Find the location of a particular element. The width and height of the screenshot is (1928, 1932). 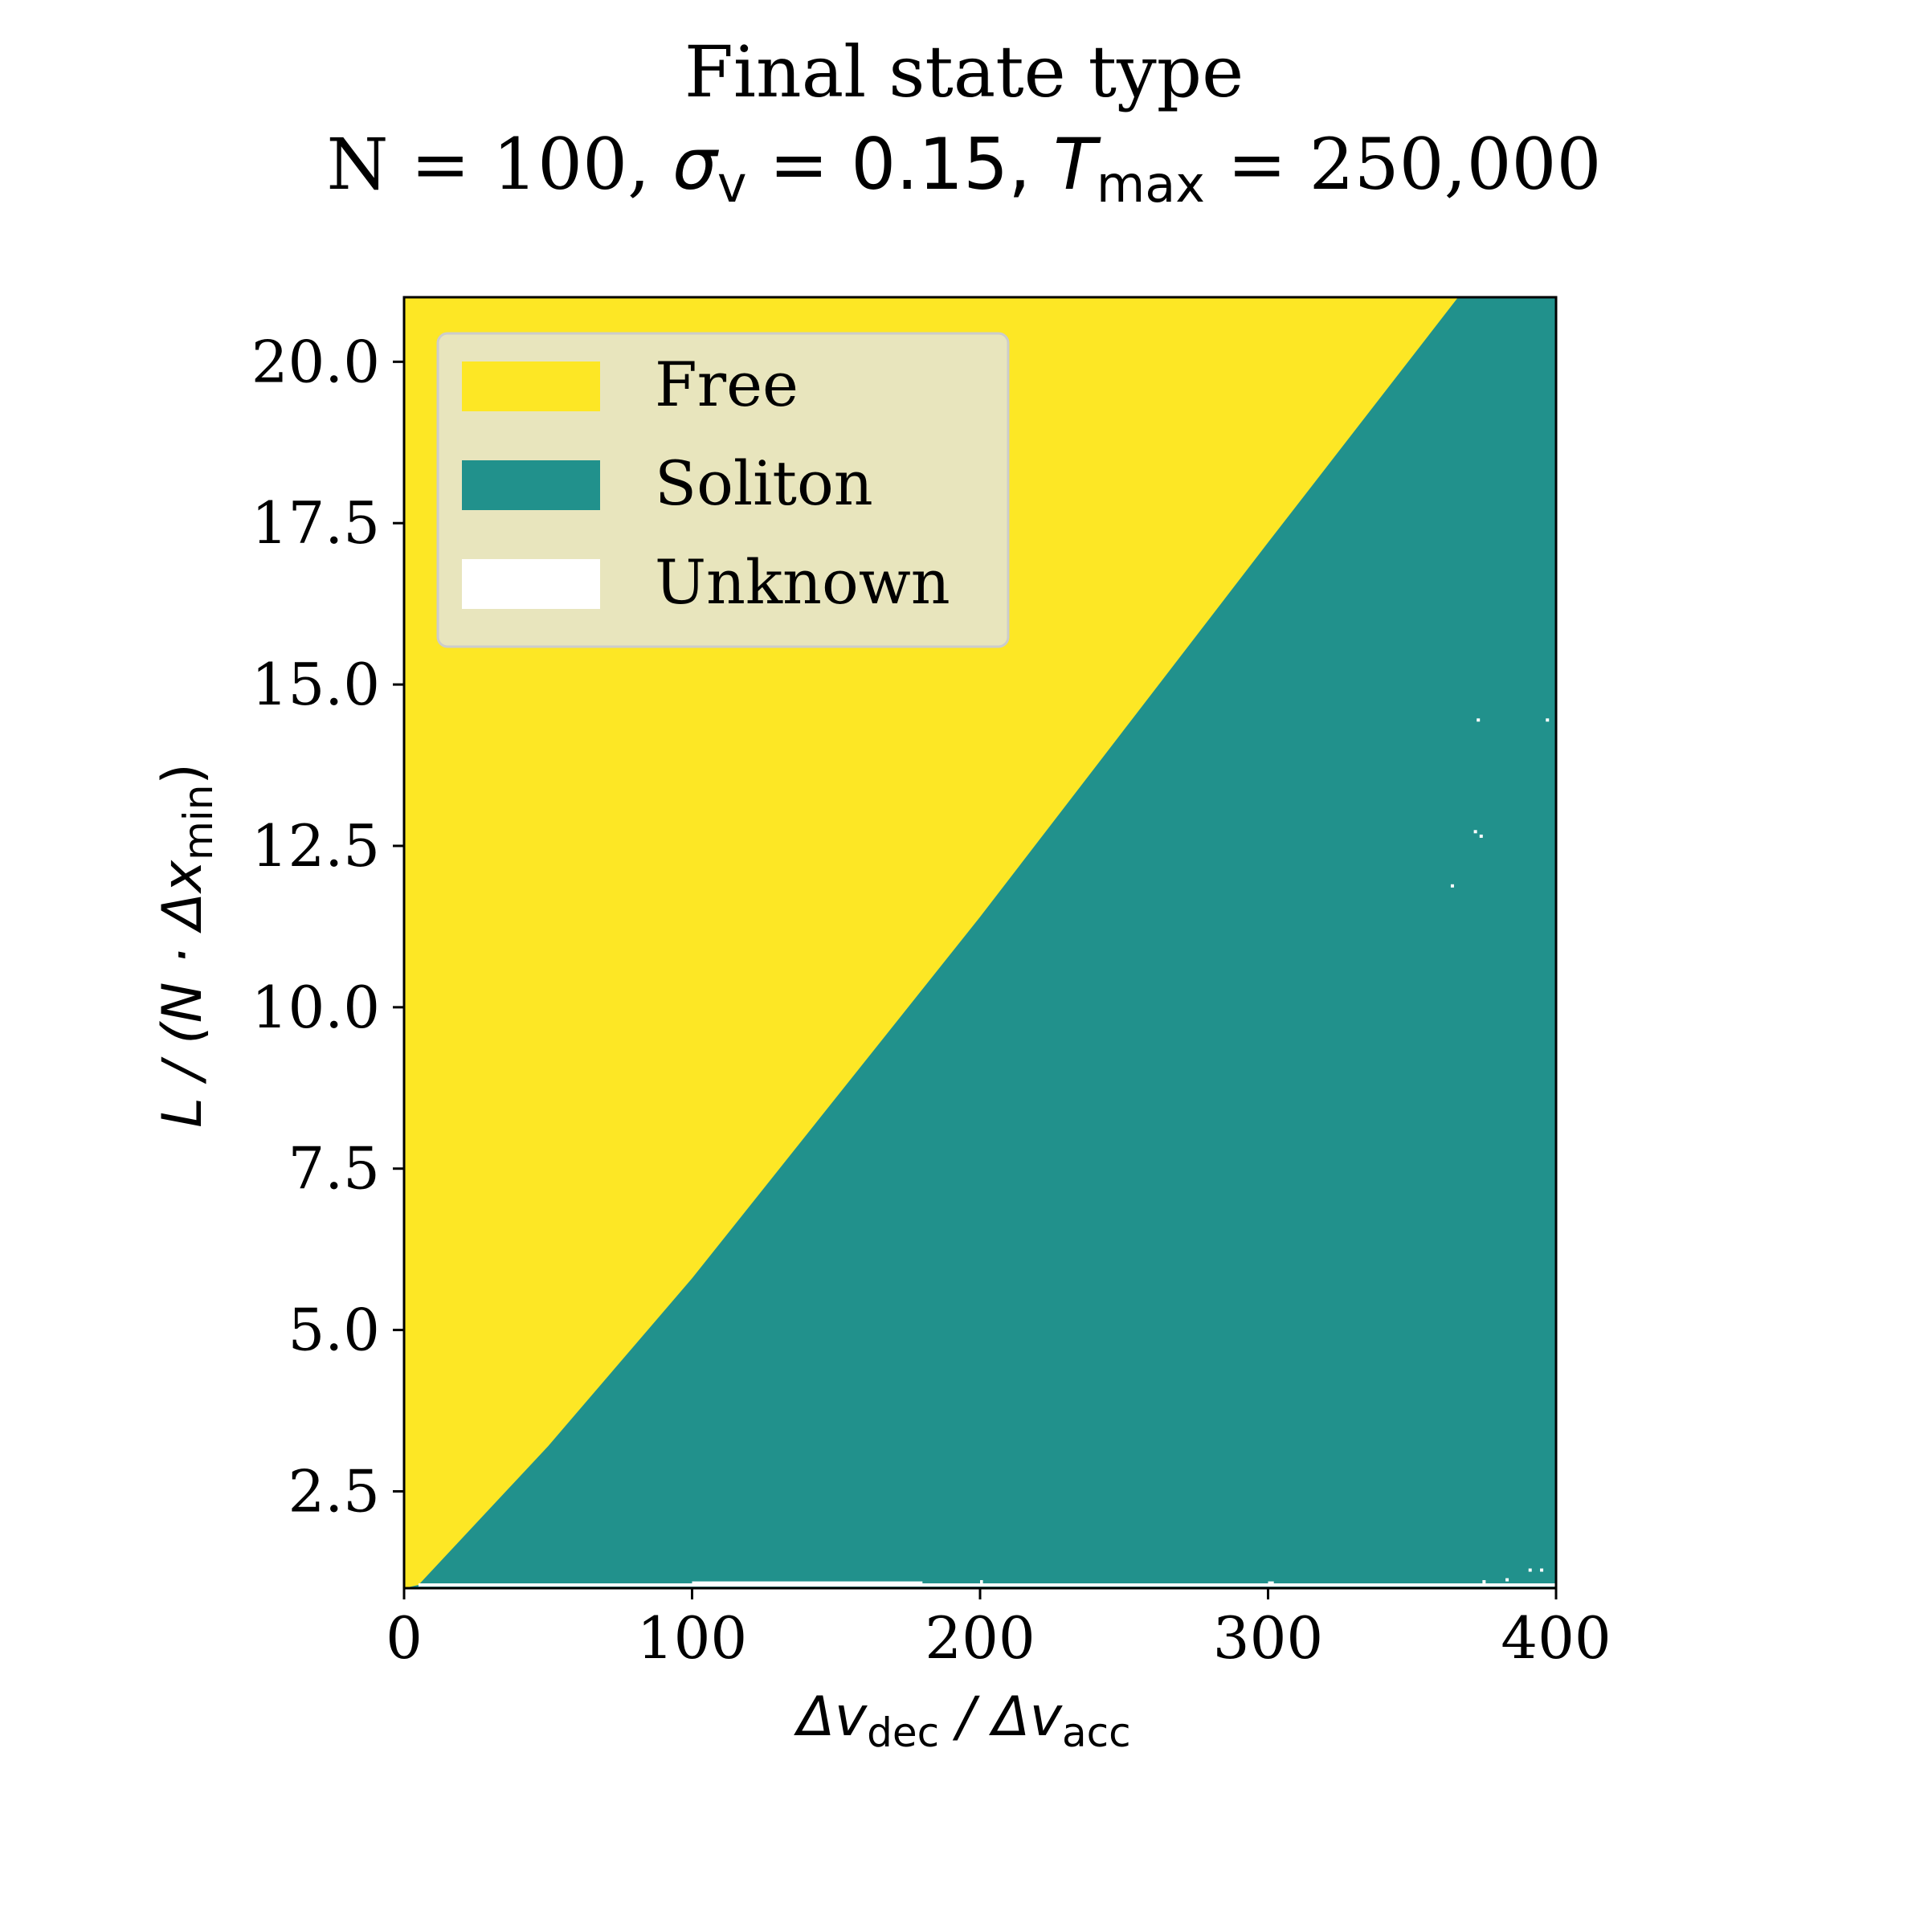

ylabel-sub: min is located at coordinates (198, 822).